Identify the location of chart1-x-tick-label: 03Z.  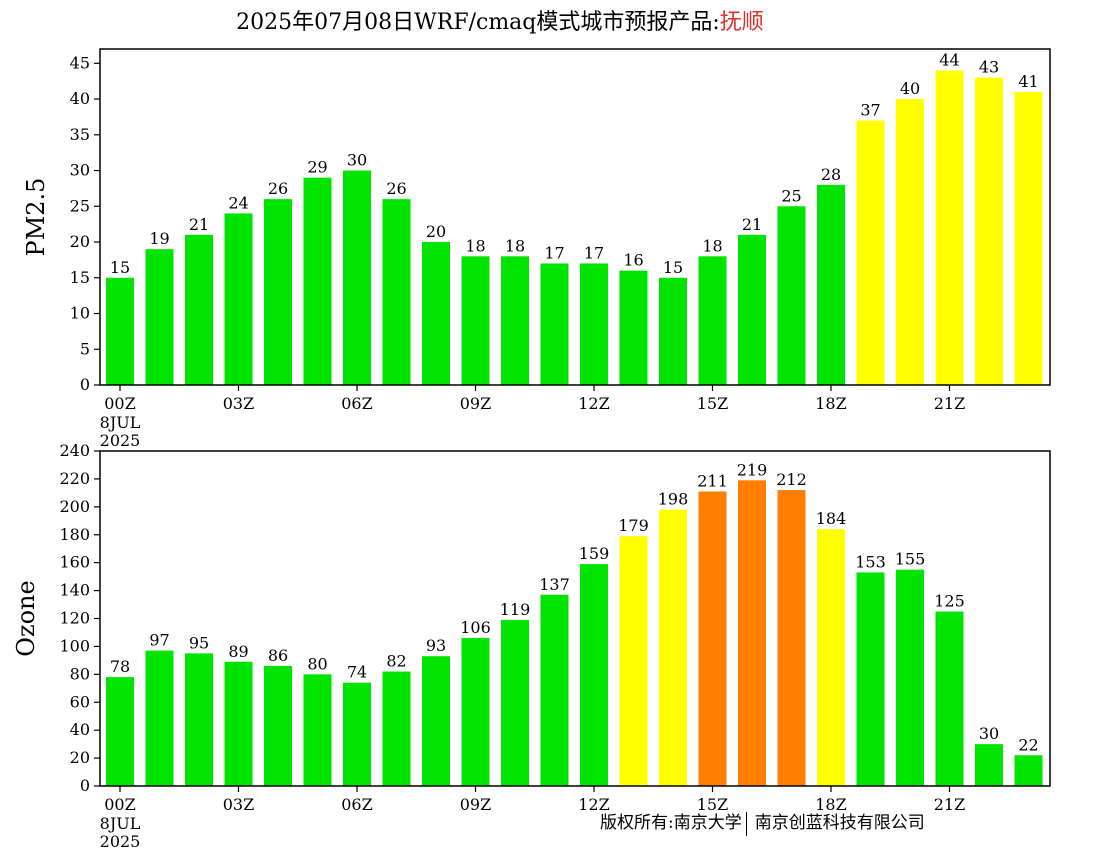
(238, 403).